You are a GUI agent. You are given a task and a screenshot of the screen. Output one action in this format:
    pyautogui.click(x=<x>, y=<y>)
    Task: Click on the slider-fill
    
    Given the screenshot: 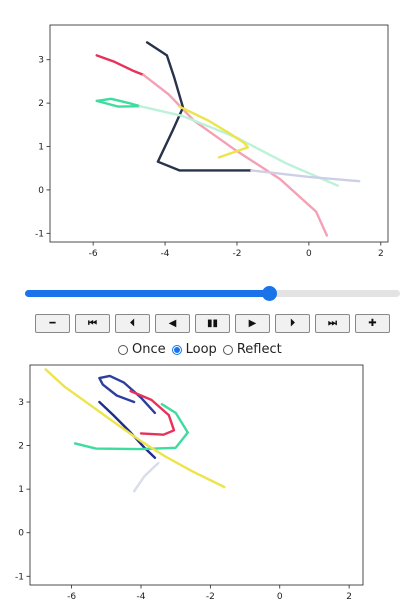 What is the action you would take?
    pyautogui.click(x=147, y=293)
    